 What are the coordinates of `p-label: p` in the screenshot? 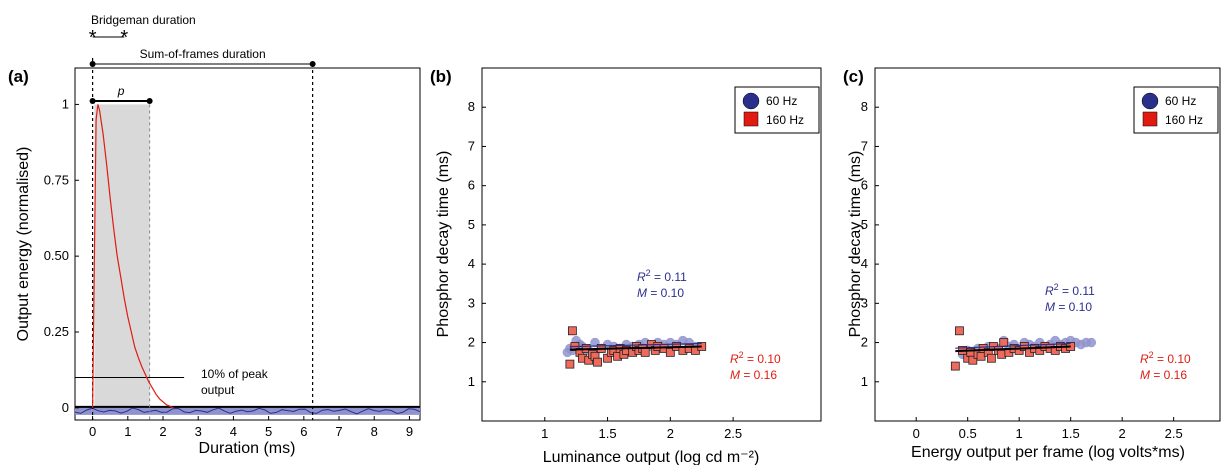 It's located at (121, 91).